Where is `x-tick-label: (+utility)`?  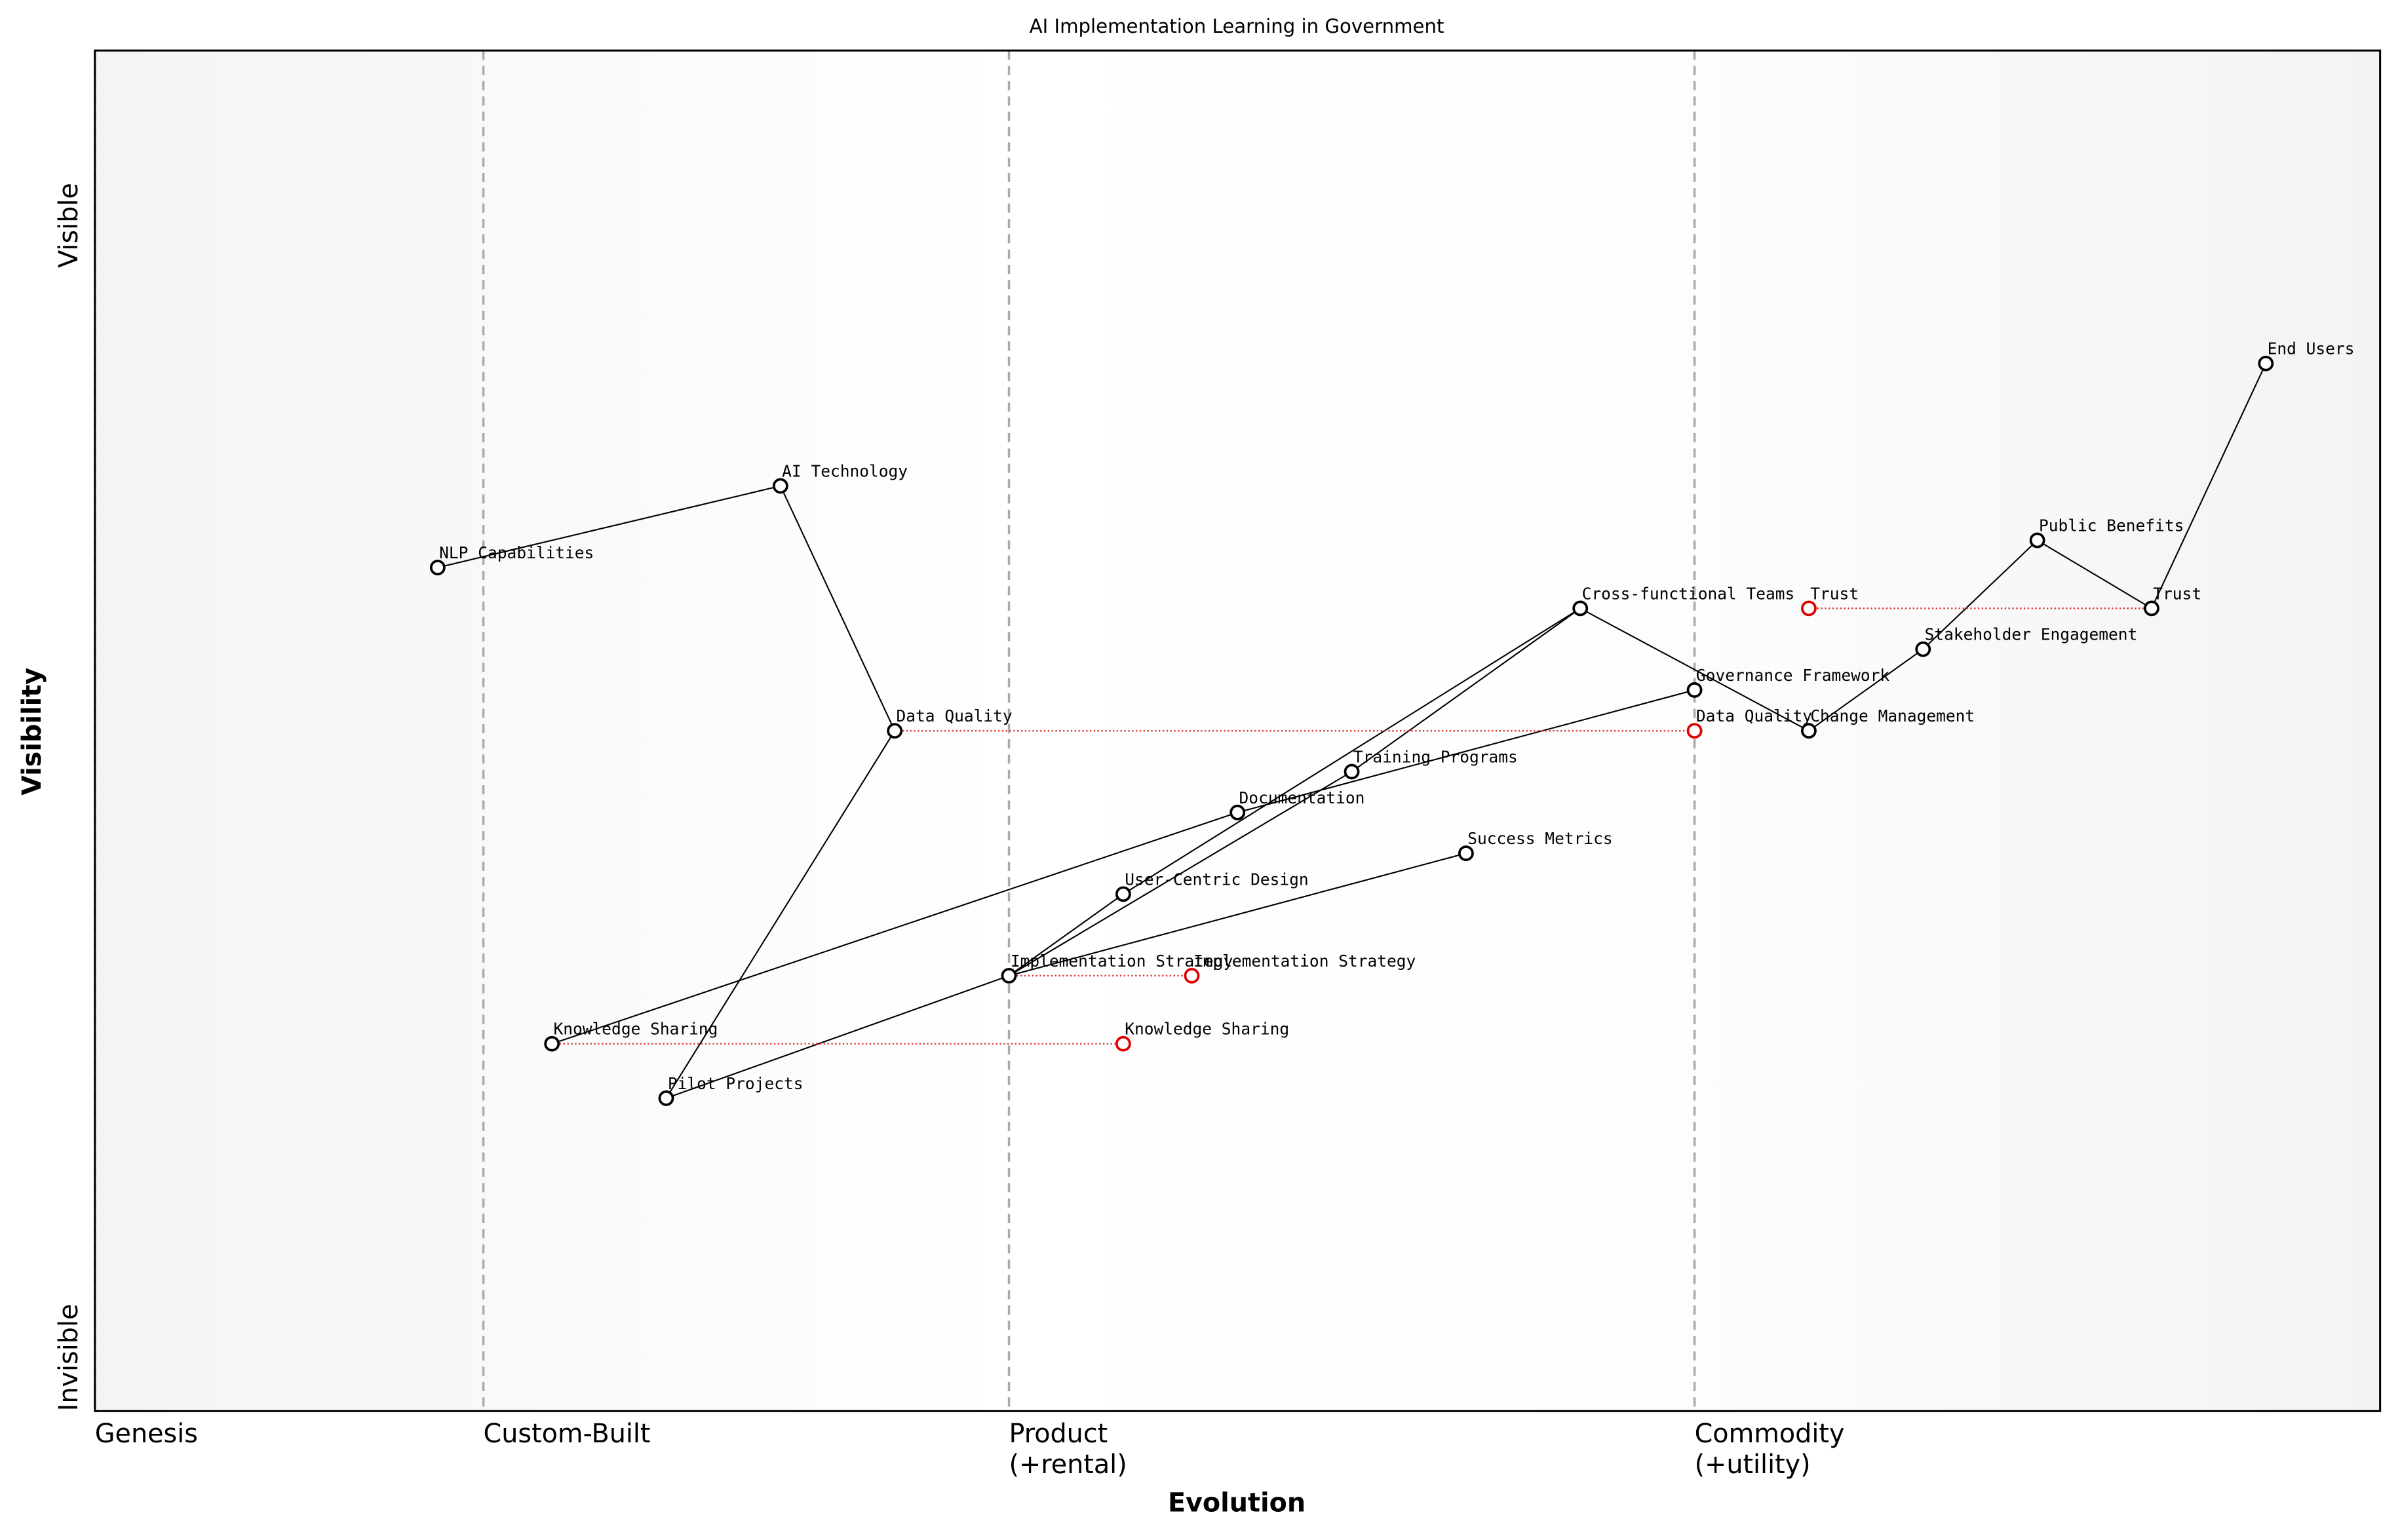 x-tick-label: (+utility) is located at coordinates (1753, 1465).